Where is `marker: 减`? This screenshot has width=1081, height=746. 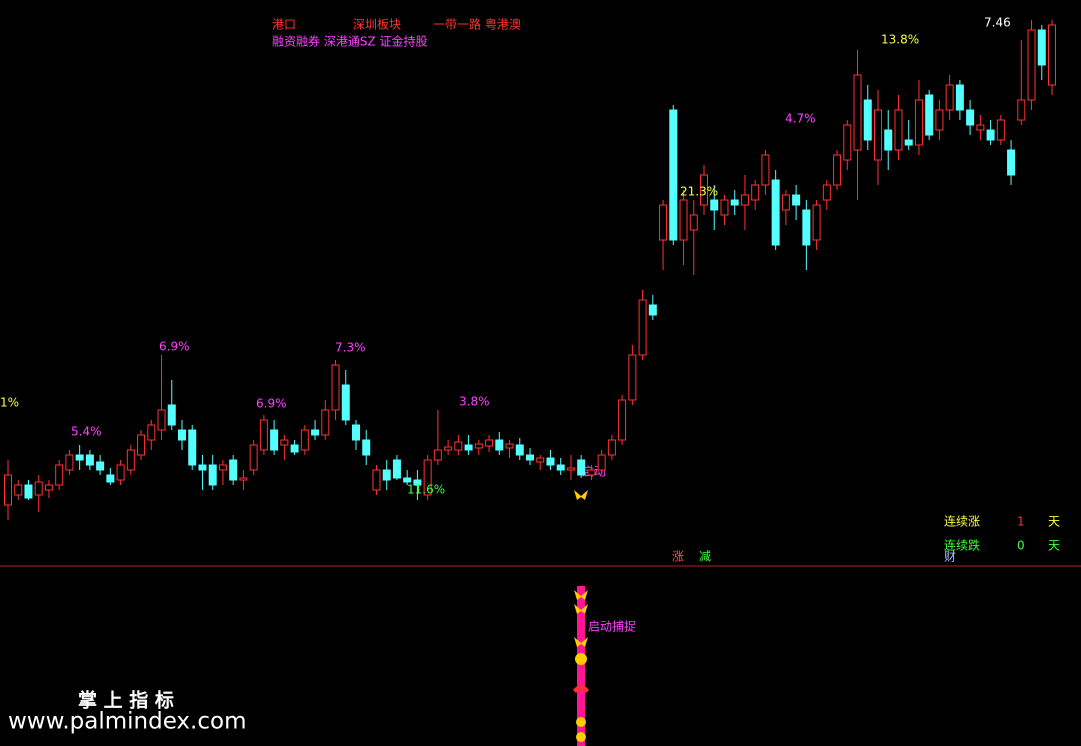
marker: 减 is located at coordinates (705, 557).